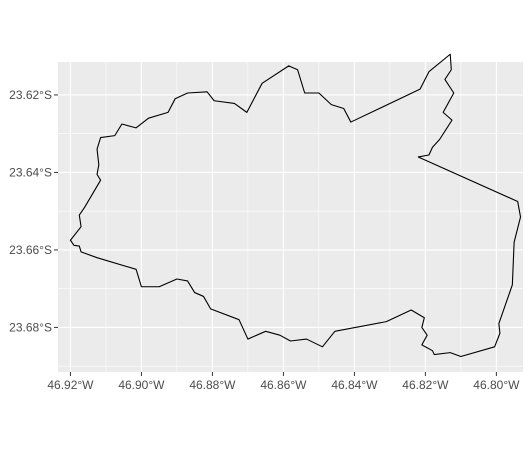  Describe the element at coordinates (425, 385) in the screenshot. I see `x-tick-label: 46.82°W` at that location.